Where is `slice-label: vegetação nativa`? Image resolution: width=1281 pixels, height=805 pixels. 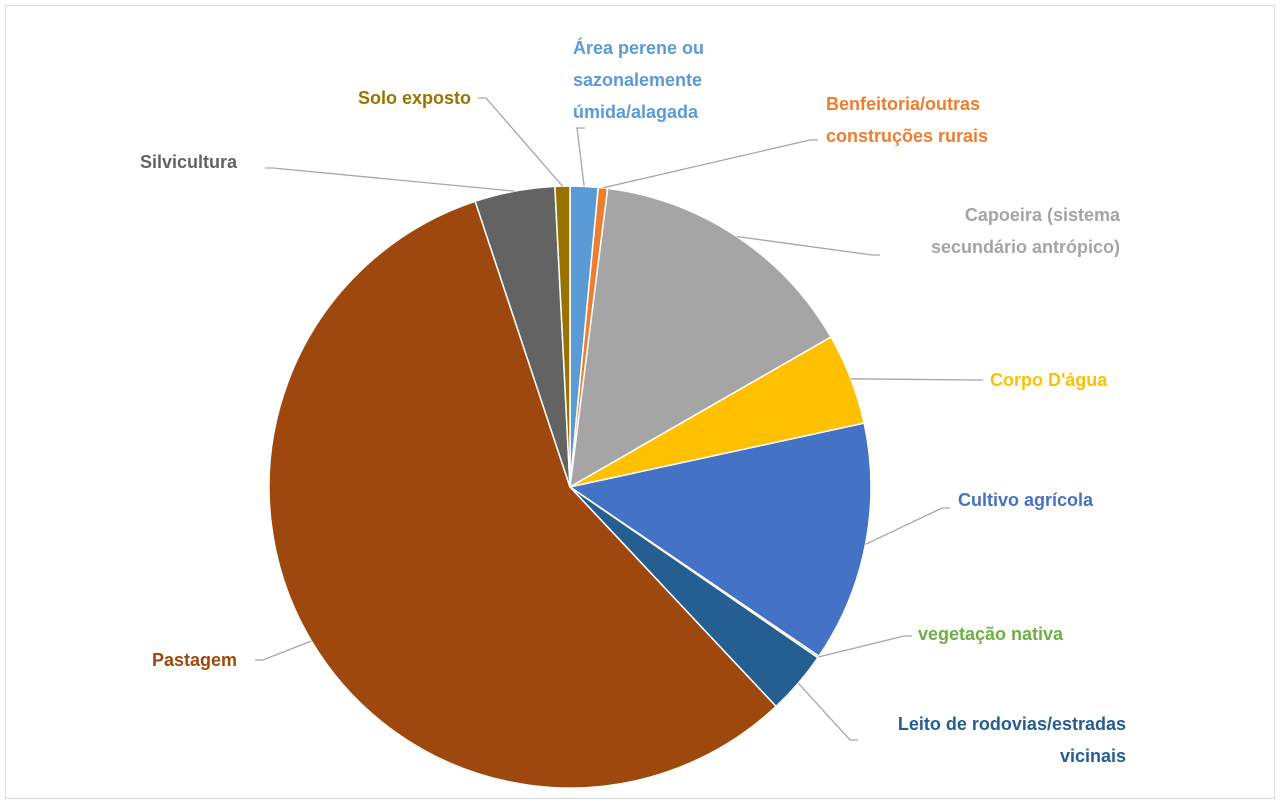
slice-label: vegetação nativa is located at coordinates (991, 634).